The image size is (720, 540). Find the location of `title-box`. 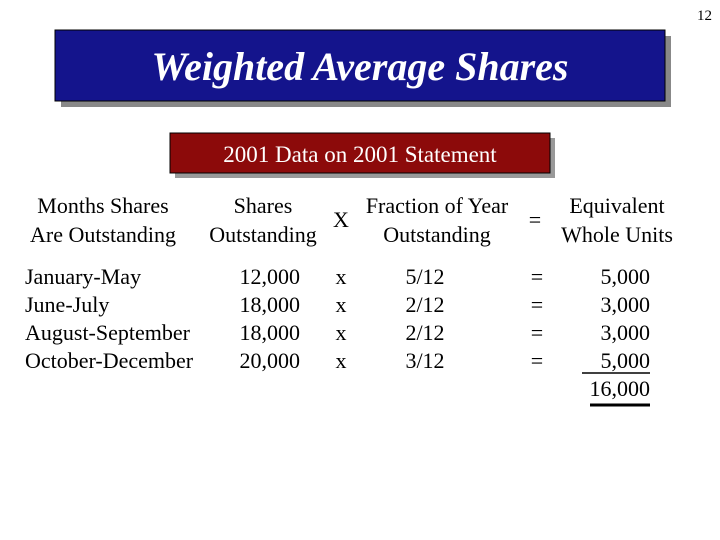

title-box is located at coordinates (360, 65).